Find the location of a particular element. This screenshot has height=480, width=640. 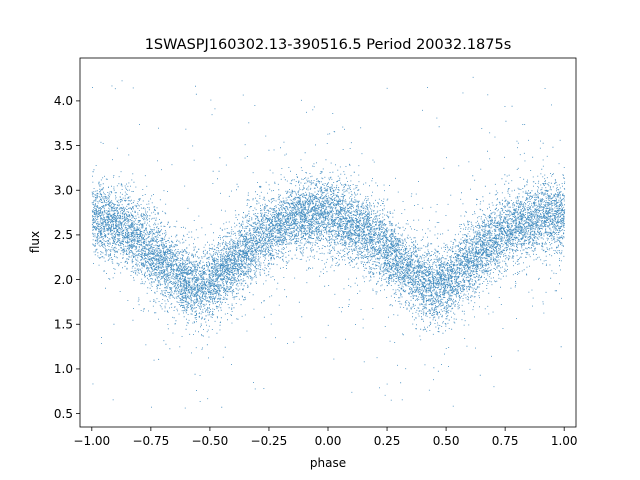

y-tick-label: 0.5 is located at coordinates (63, 414).